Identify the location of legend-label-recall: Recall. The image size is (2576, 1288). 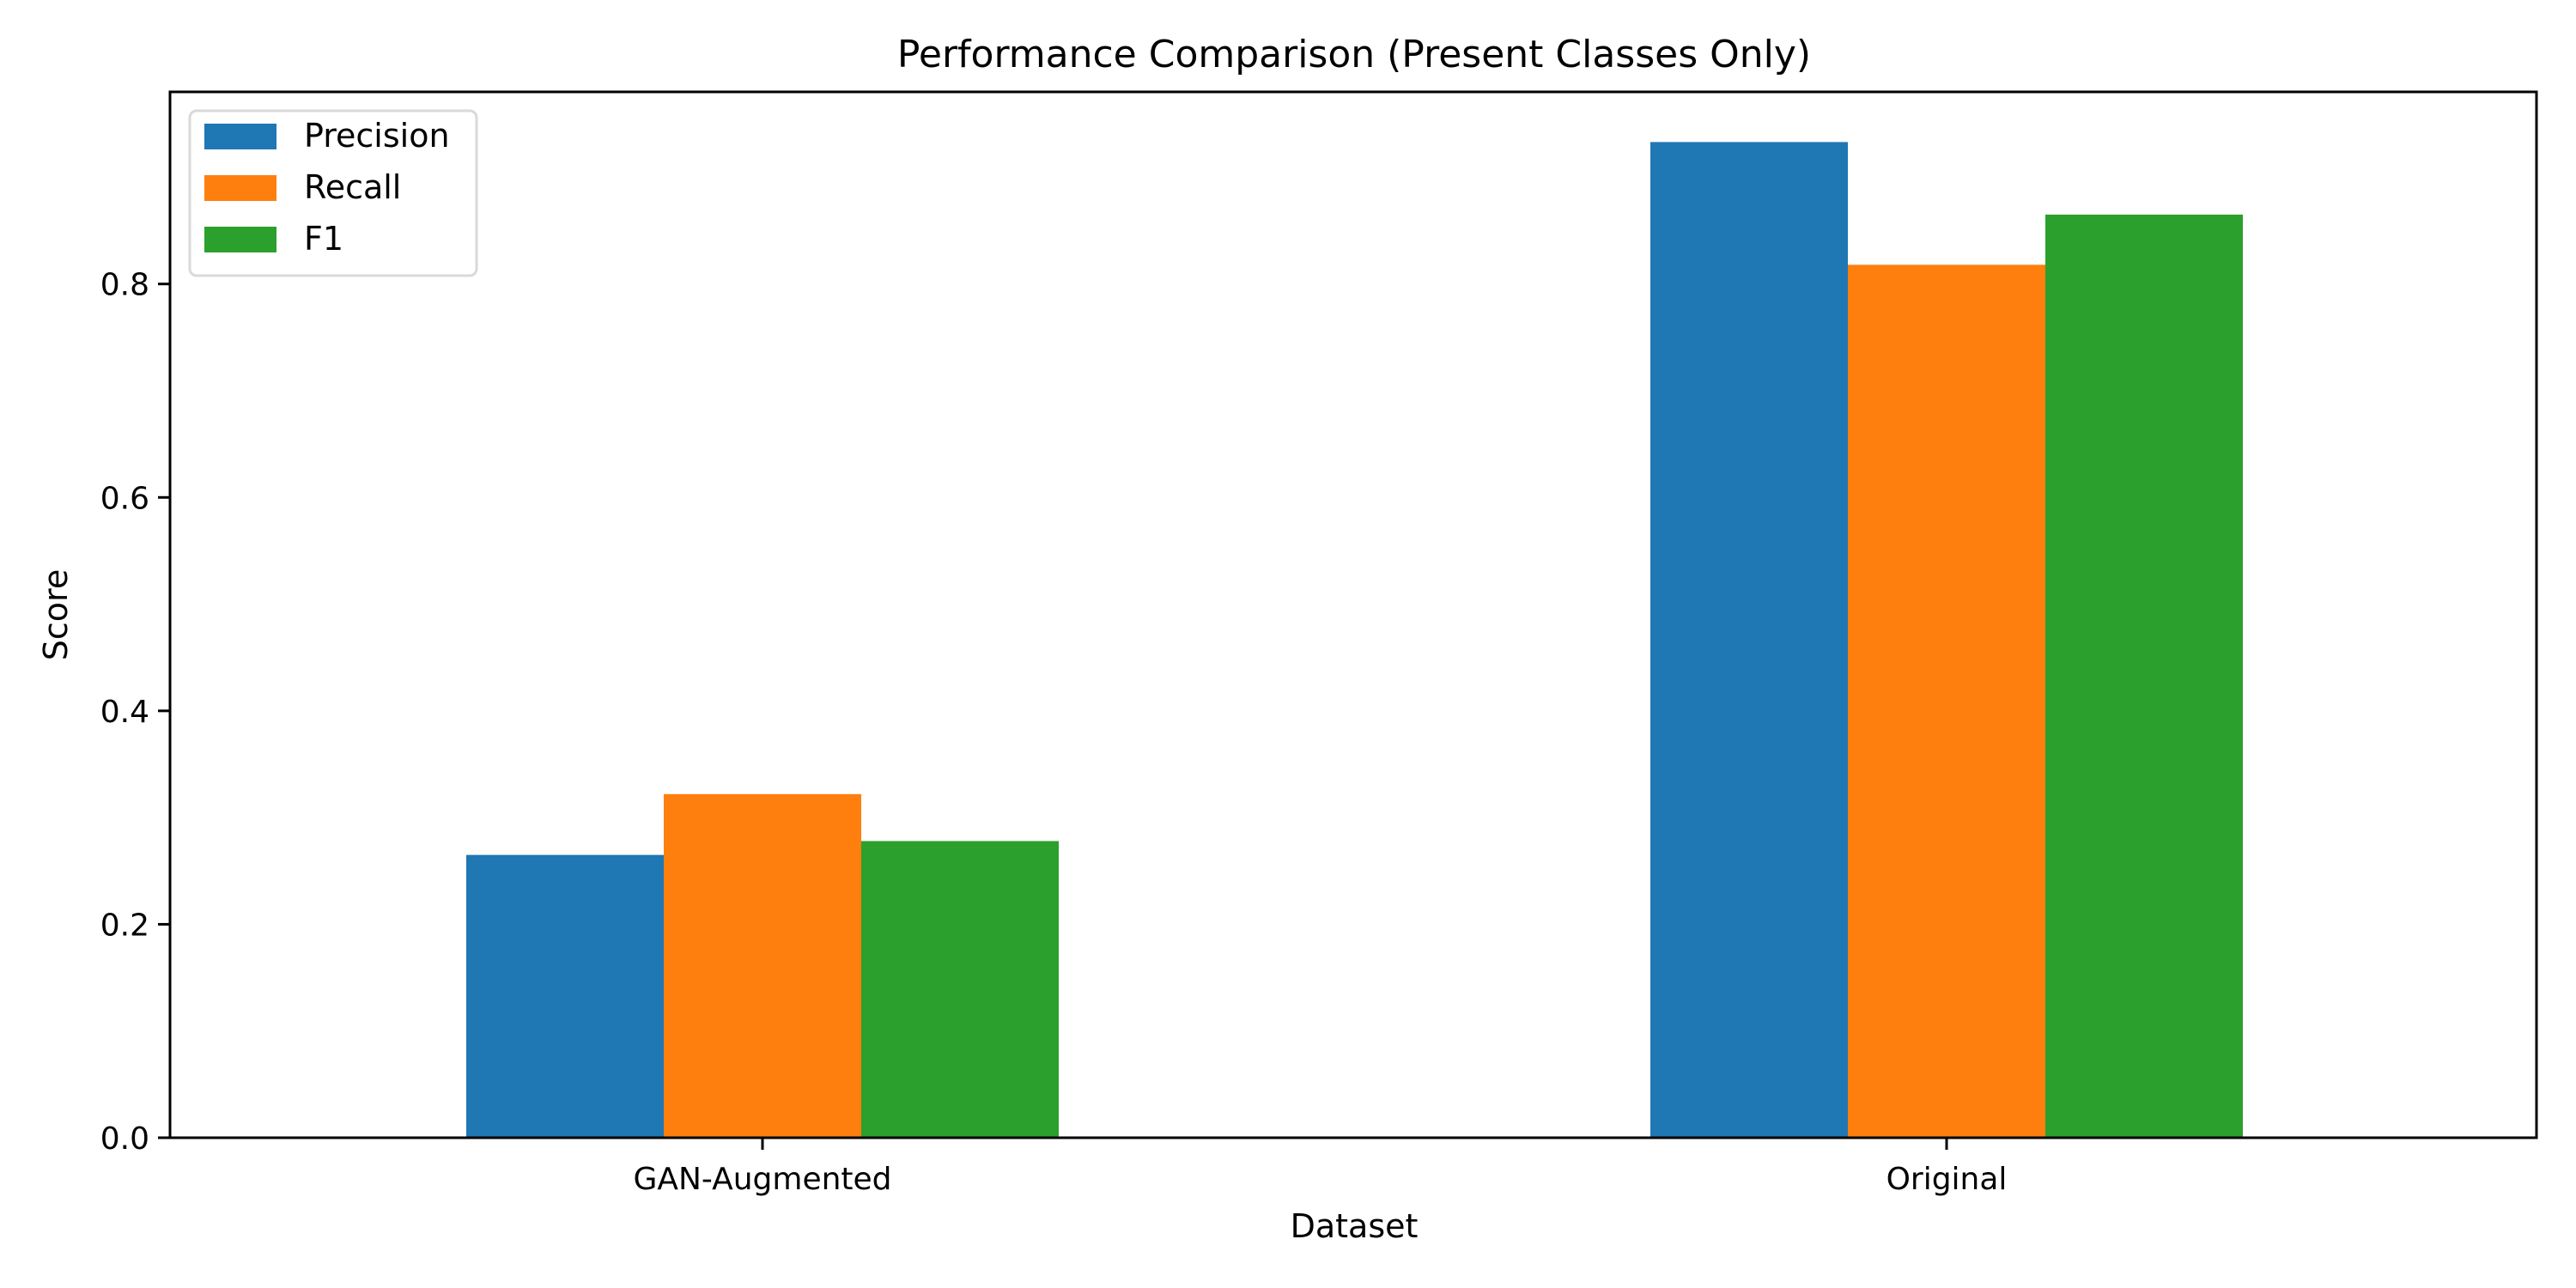
(353, 187).